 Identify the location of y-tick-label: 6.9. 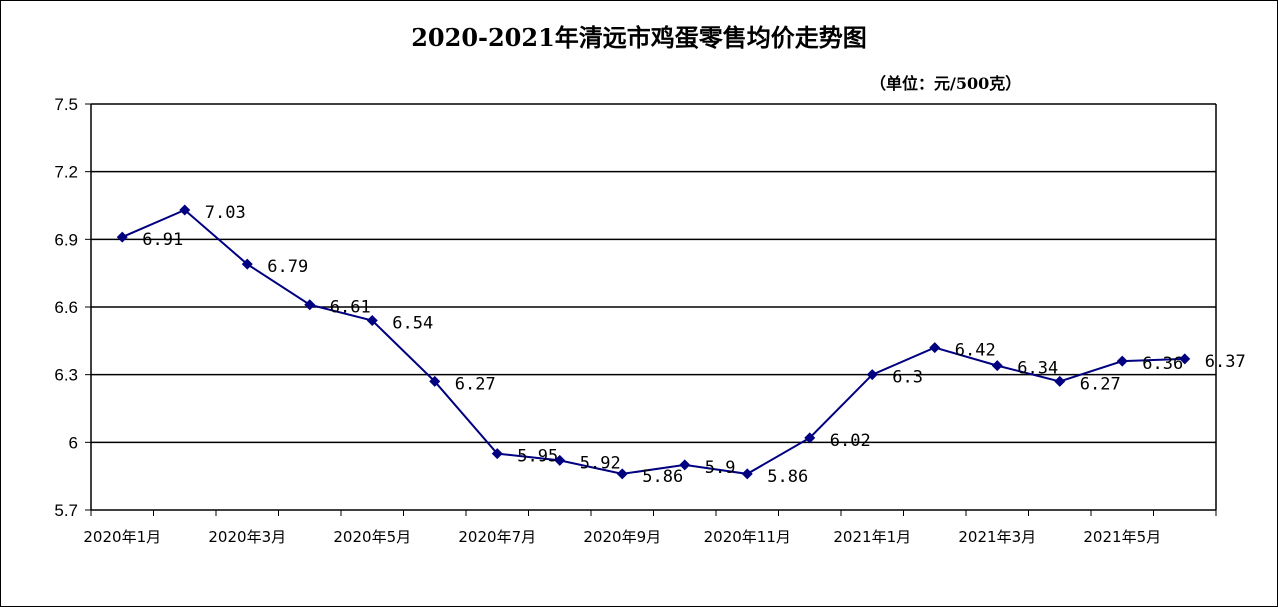
(66, 239).